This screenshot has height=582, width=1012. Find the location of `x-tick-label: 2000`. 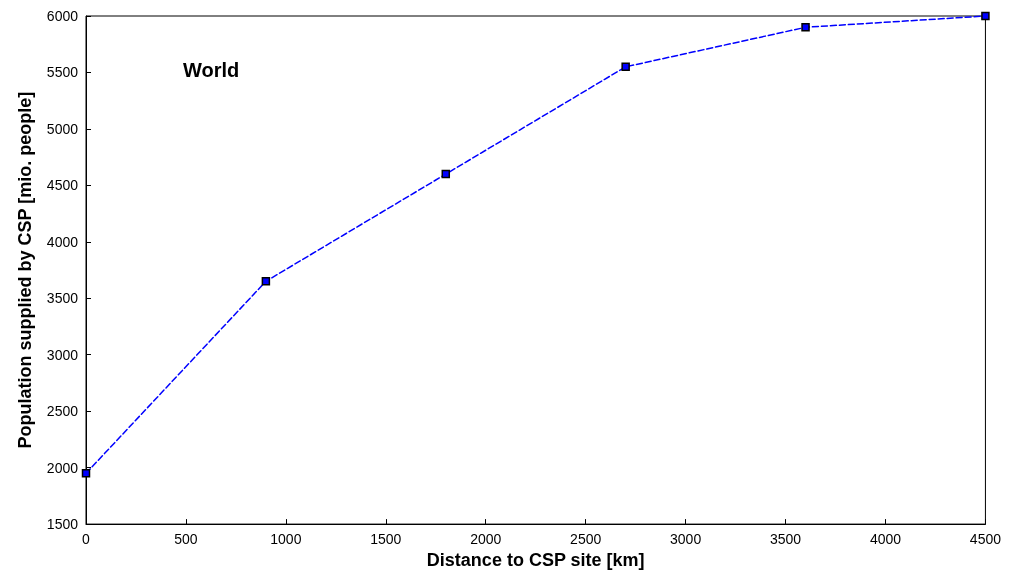

x-tick-label: 2000 is located at coordinates (486, 539).